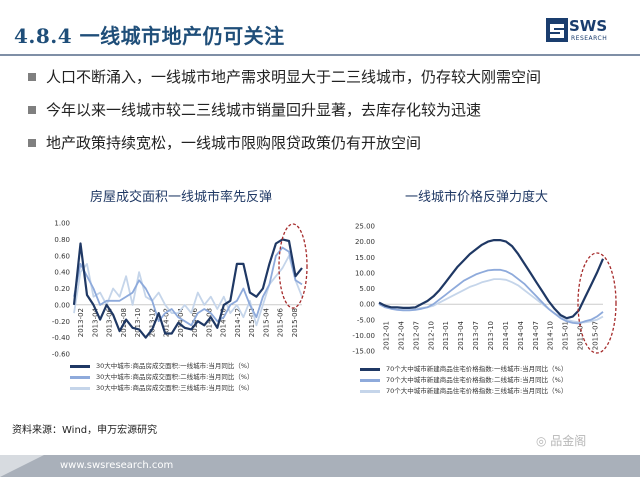 The width and height of the screenshot is (640, 477). I want to click on bullet-text: 人口不断涌入，一线城市地产需求明显大于二三线城市，仍存较大刚需空间, so click(294, 77).